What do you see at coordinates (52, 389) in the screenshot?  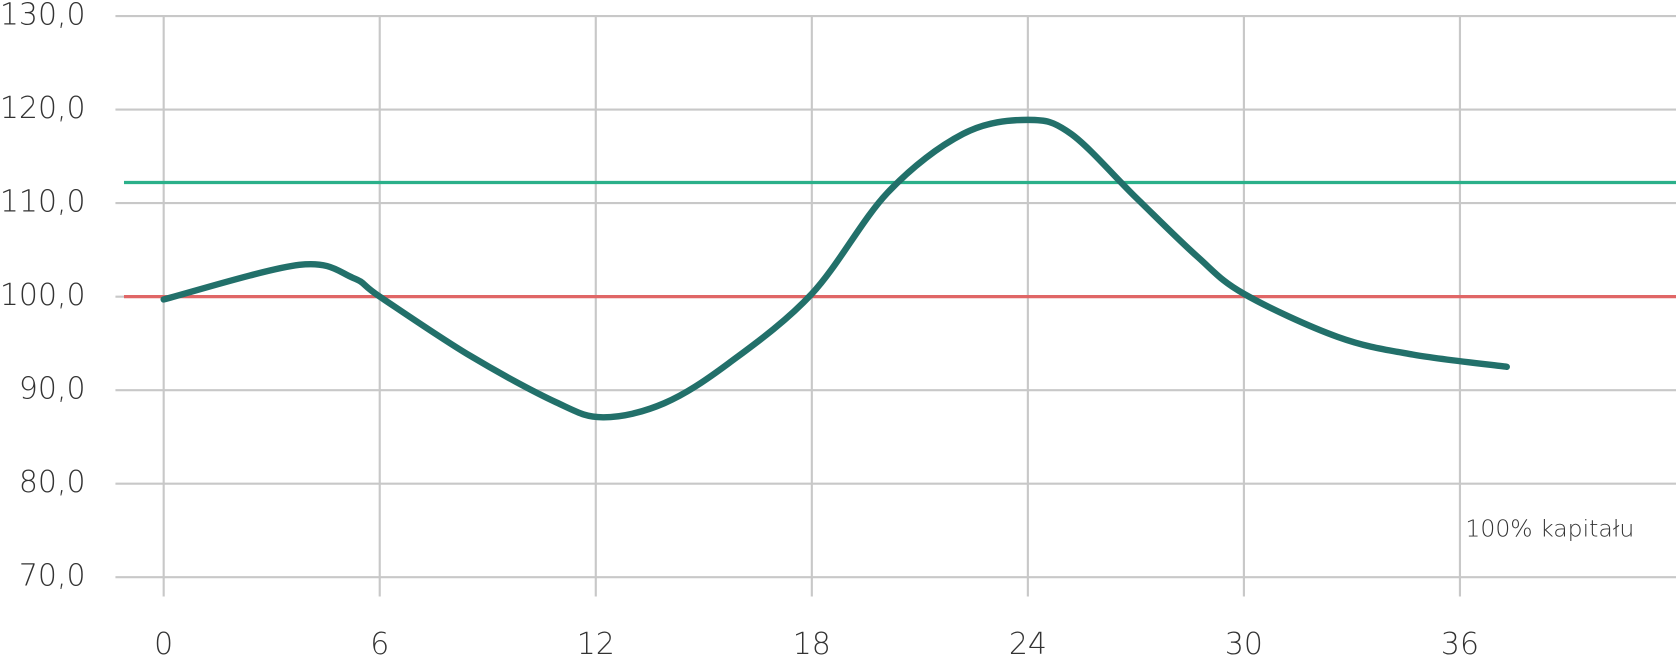 I see `y-tick-label: 90,0` at bounding box center [52, 389].